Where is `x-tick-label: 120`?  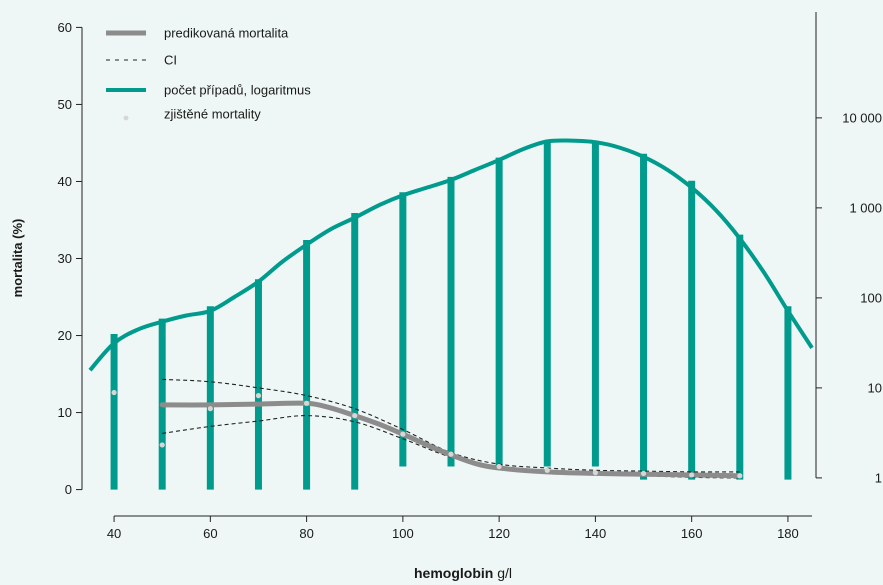 x-tick-label: 120 is located at coordinates (499, 533).